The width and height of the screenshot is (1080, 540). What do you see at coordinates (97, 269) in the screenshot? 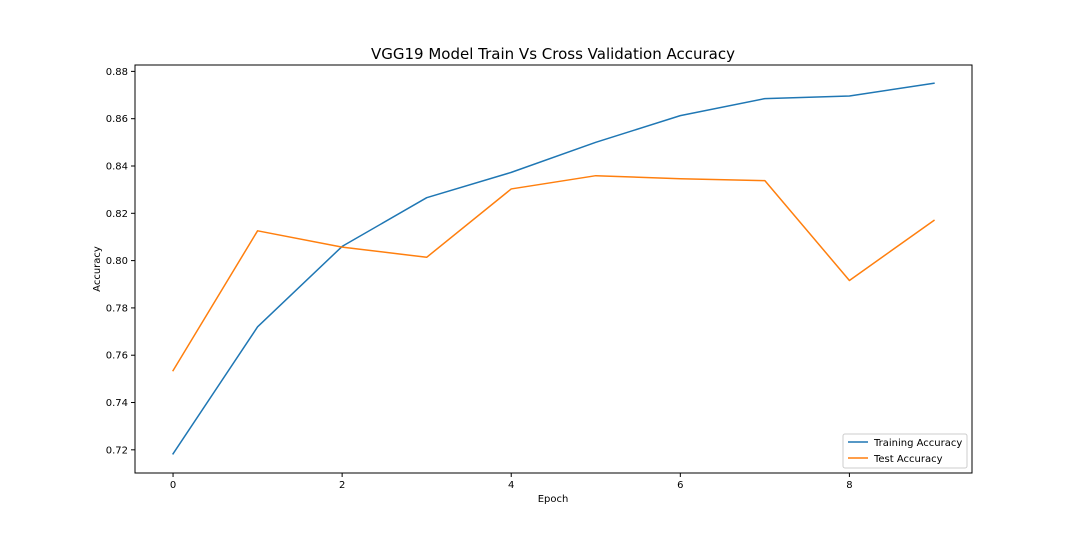
I see `y-axis-label: Accuracy` at bounding box center [97, 269].